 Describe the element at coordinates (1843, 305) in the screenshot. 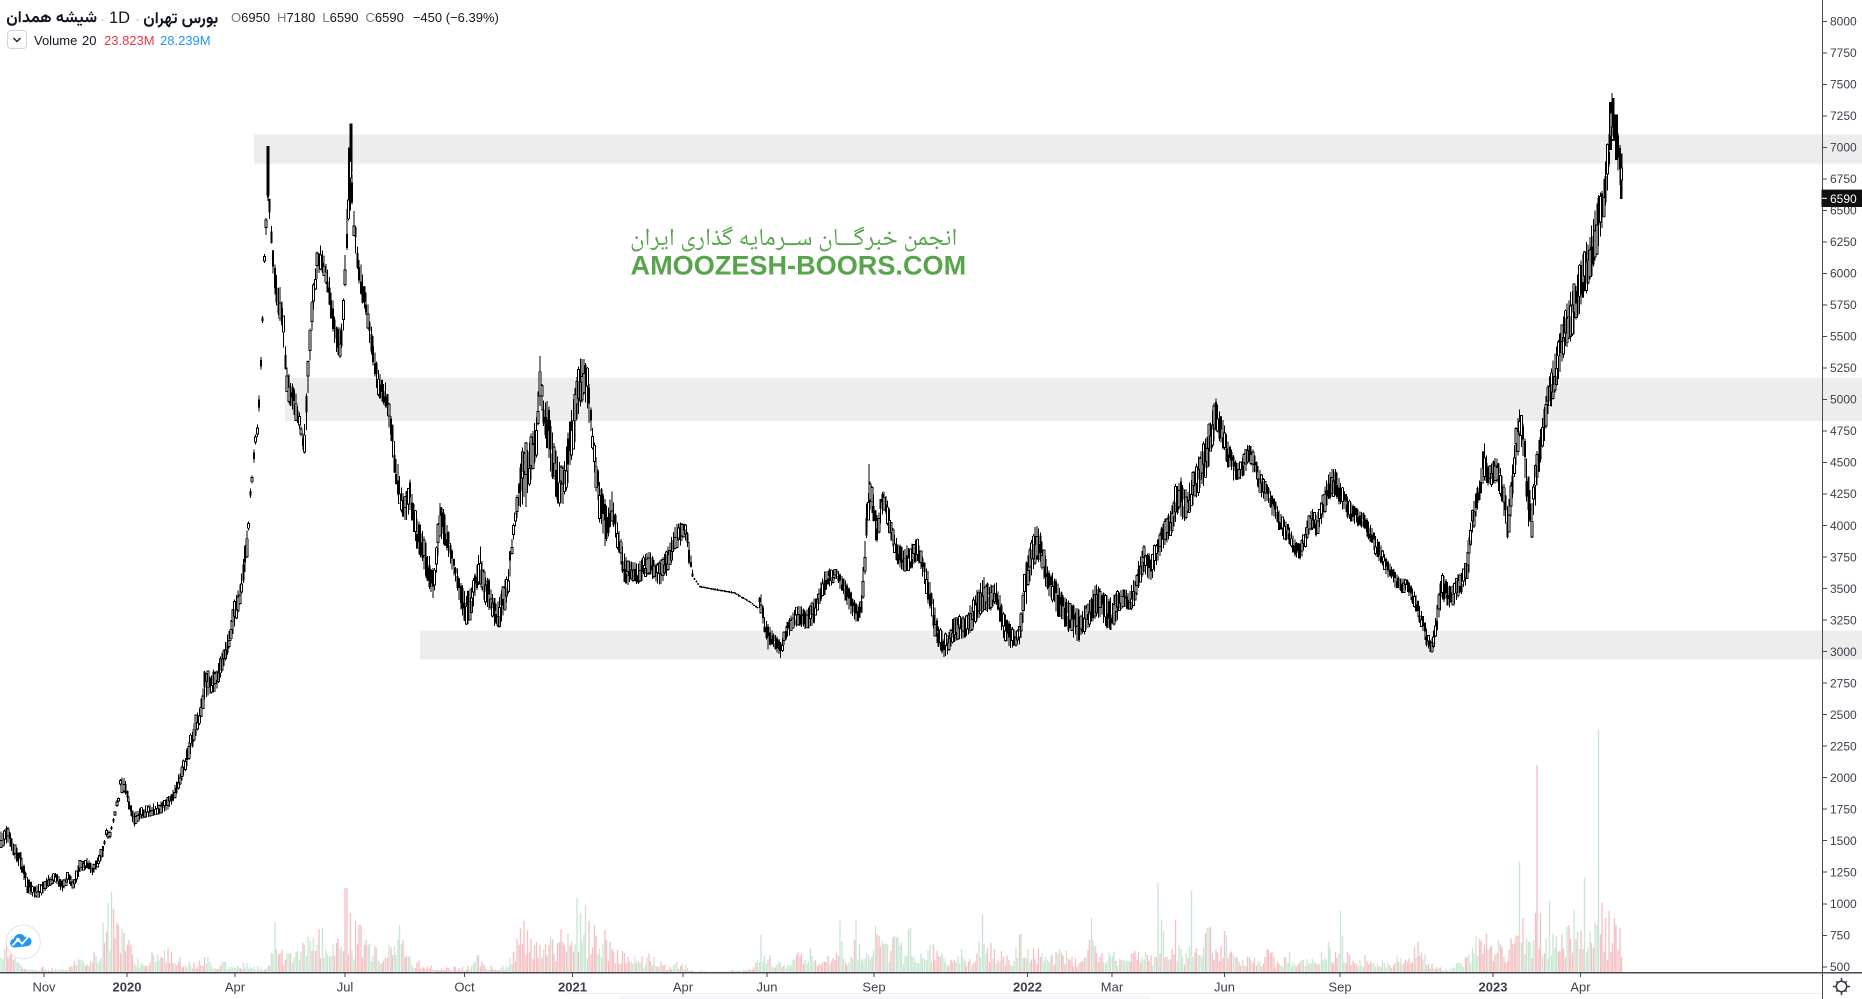

I see `svg-text: 5750` at that location.